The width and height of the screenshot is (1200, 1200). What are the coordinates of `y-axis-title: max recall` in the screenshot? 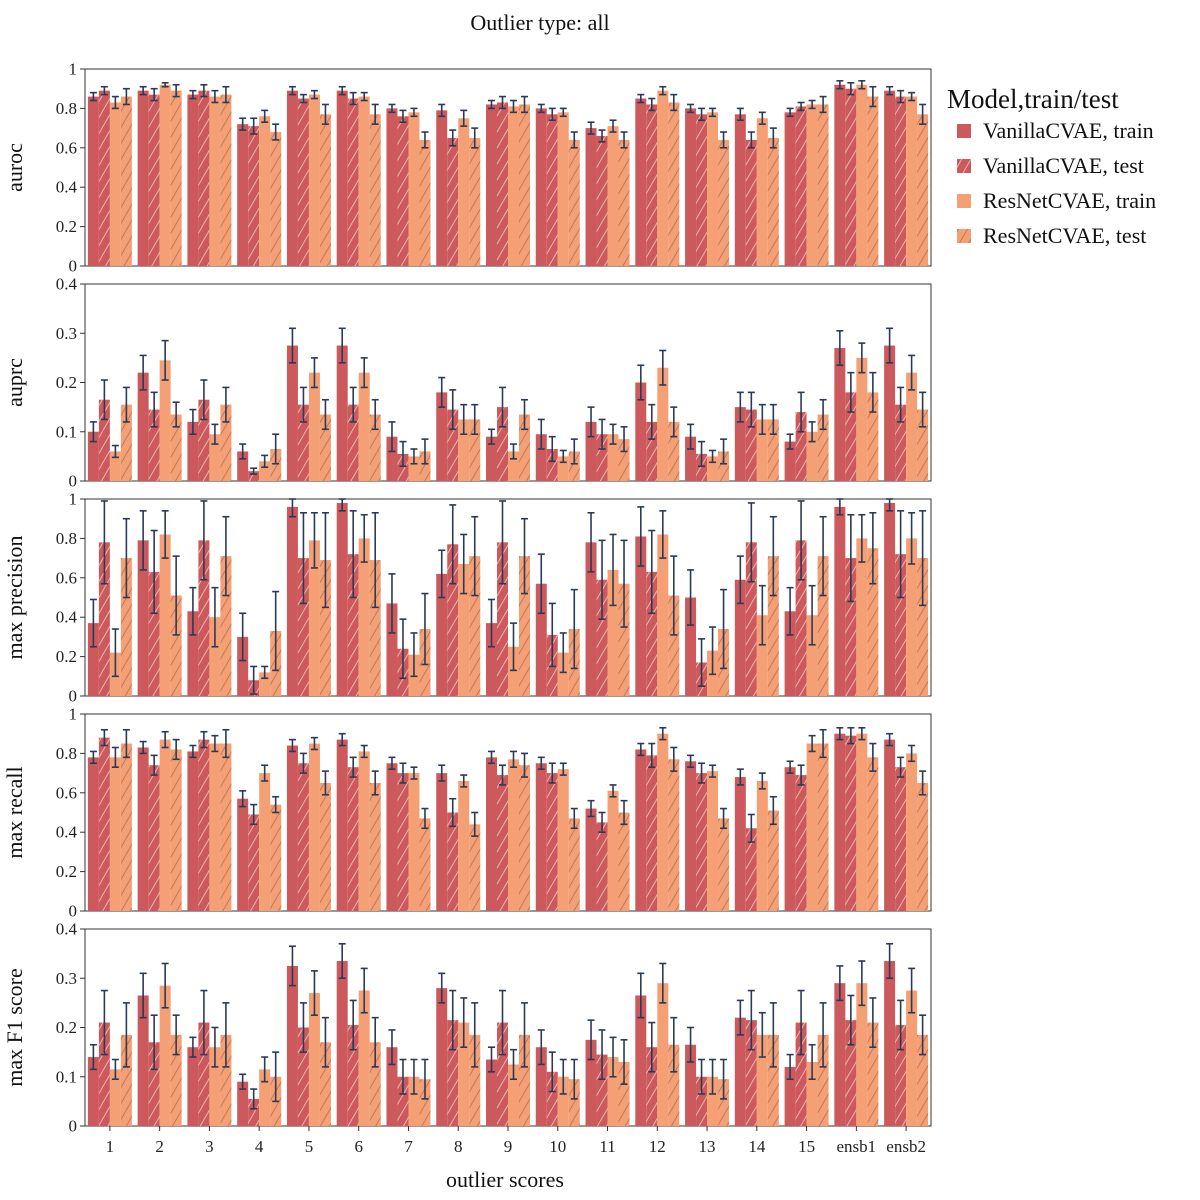 It's located at (14, 812).